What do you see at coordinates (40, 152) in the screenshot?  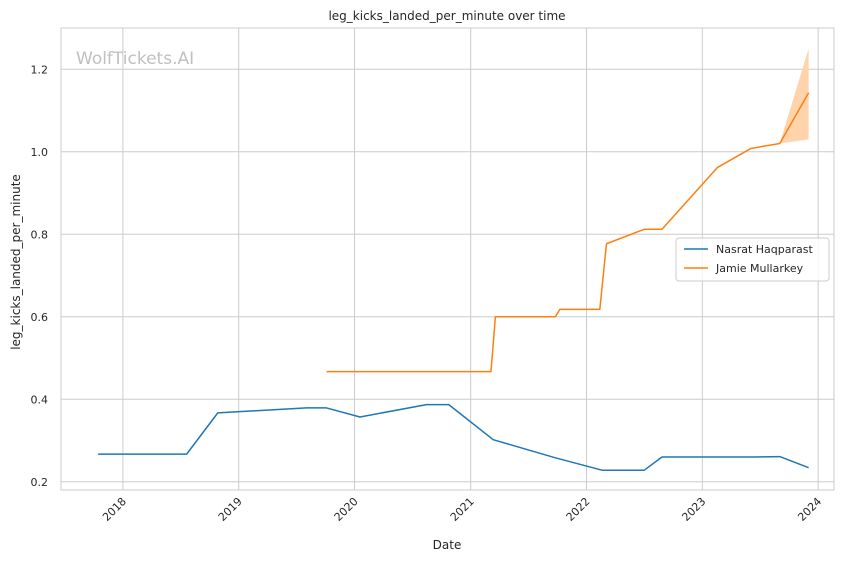 I see `y-tick-label: 1.0` at bounding box center [40, 152].